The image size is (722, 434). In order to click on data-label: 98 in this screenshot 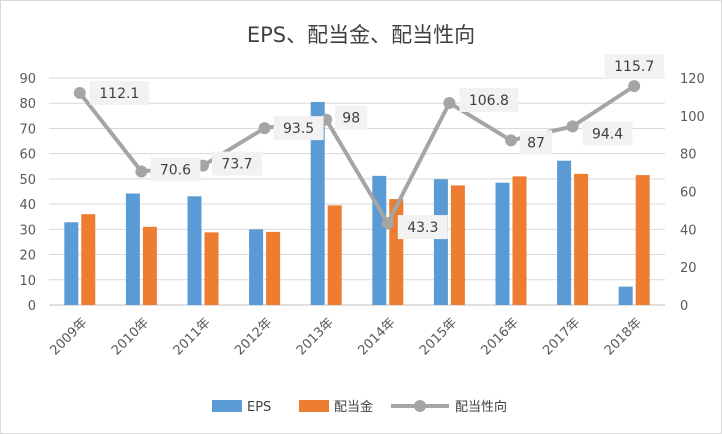, I will do `click(351, 119)`.